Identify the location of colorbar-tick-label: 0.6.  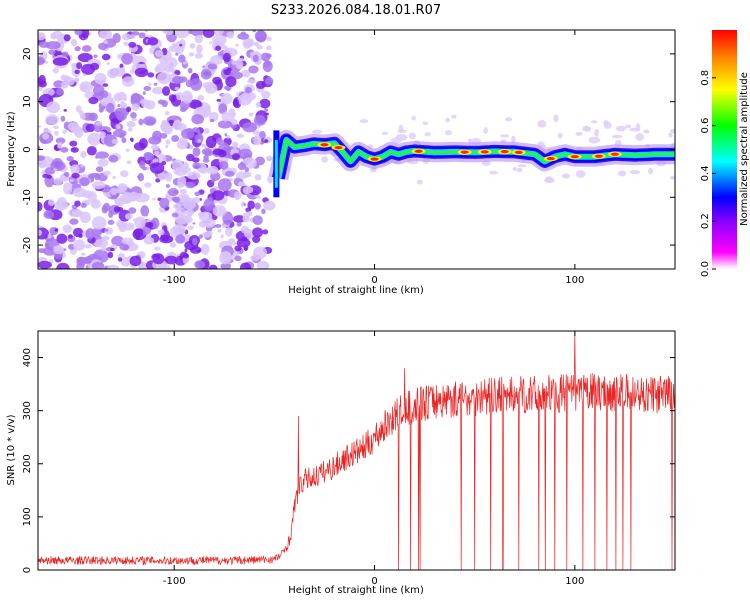
(705, 126).